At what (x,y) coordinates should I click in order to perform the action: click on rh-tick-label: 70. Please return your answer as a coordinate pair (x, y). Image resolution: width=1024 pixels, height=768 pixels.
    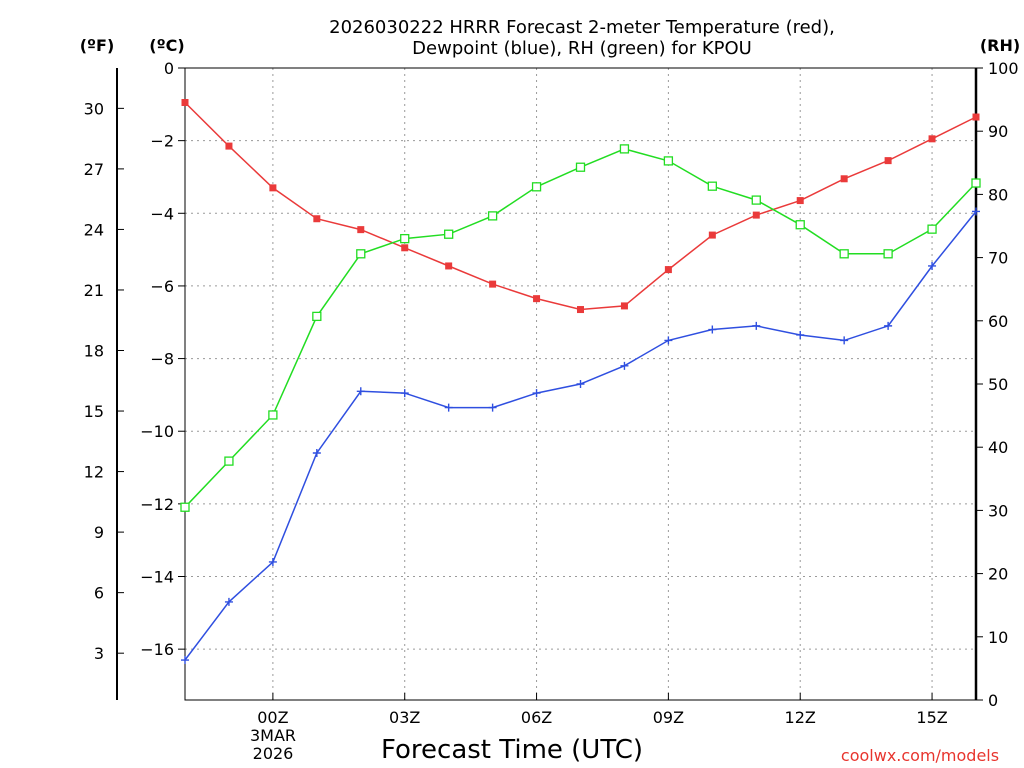
    Looking at the image, I should click on (998, 258).